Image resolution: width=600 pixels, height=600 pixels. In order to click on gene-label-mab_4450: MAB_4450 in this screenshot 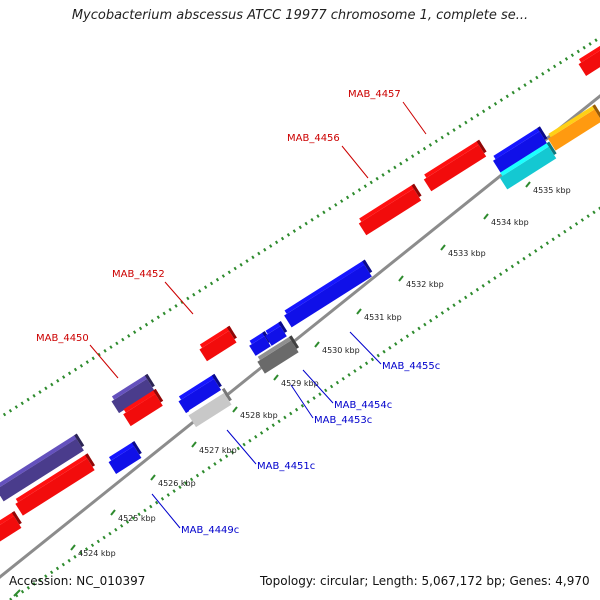, I will do `click(62, 338)`.